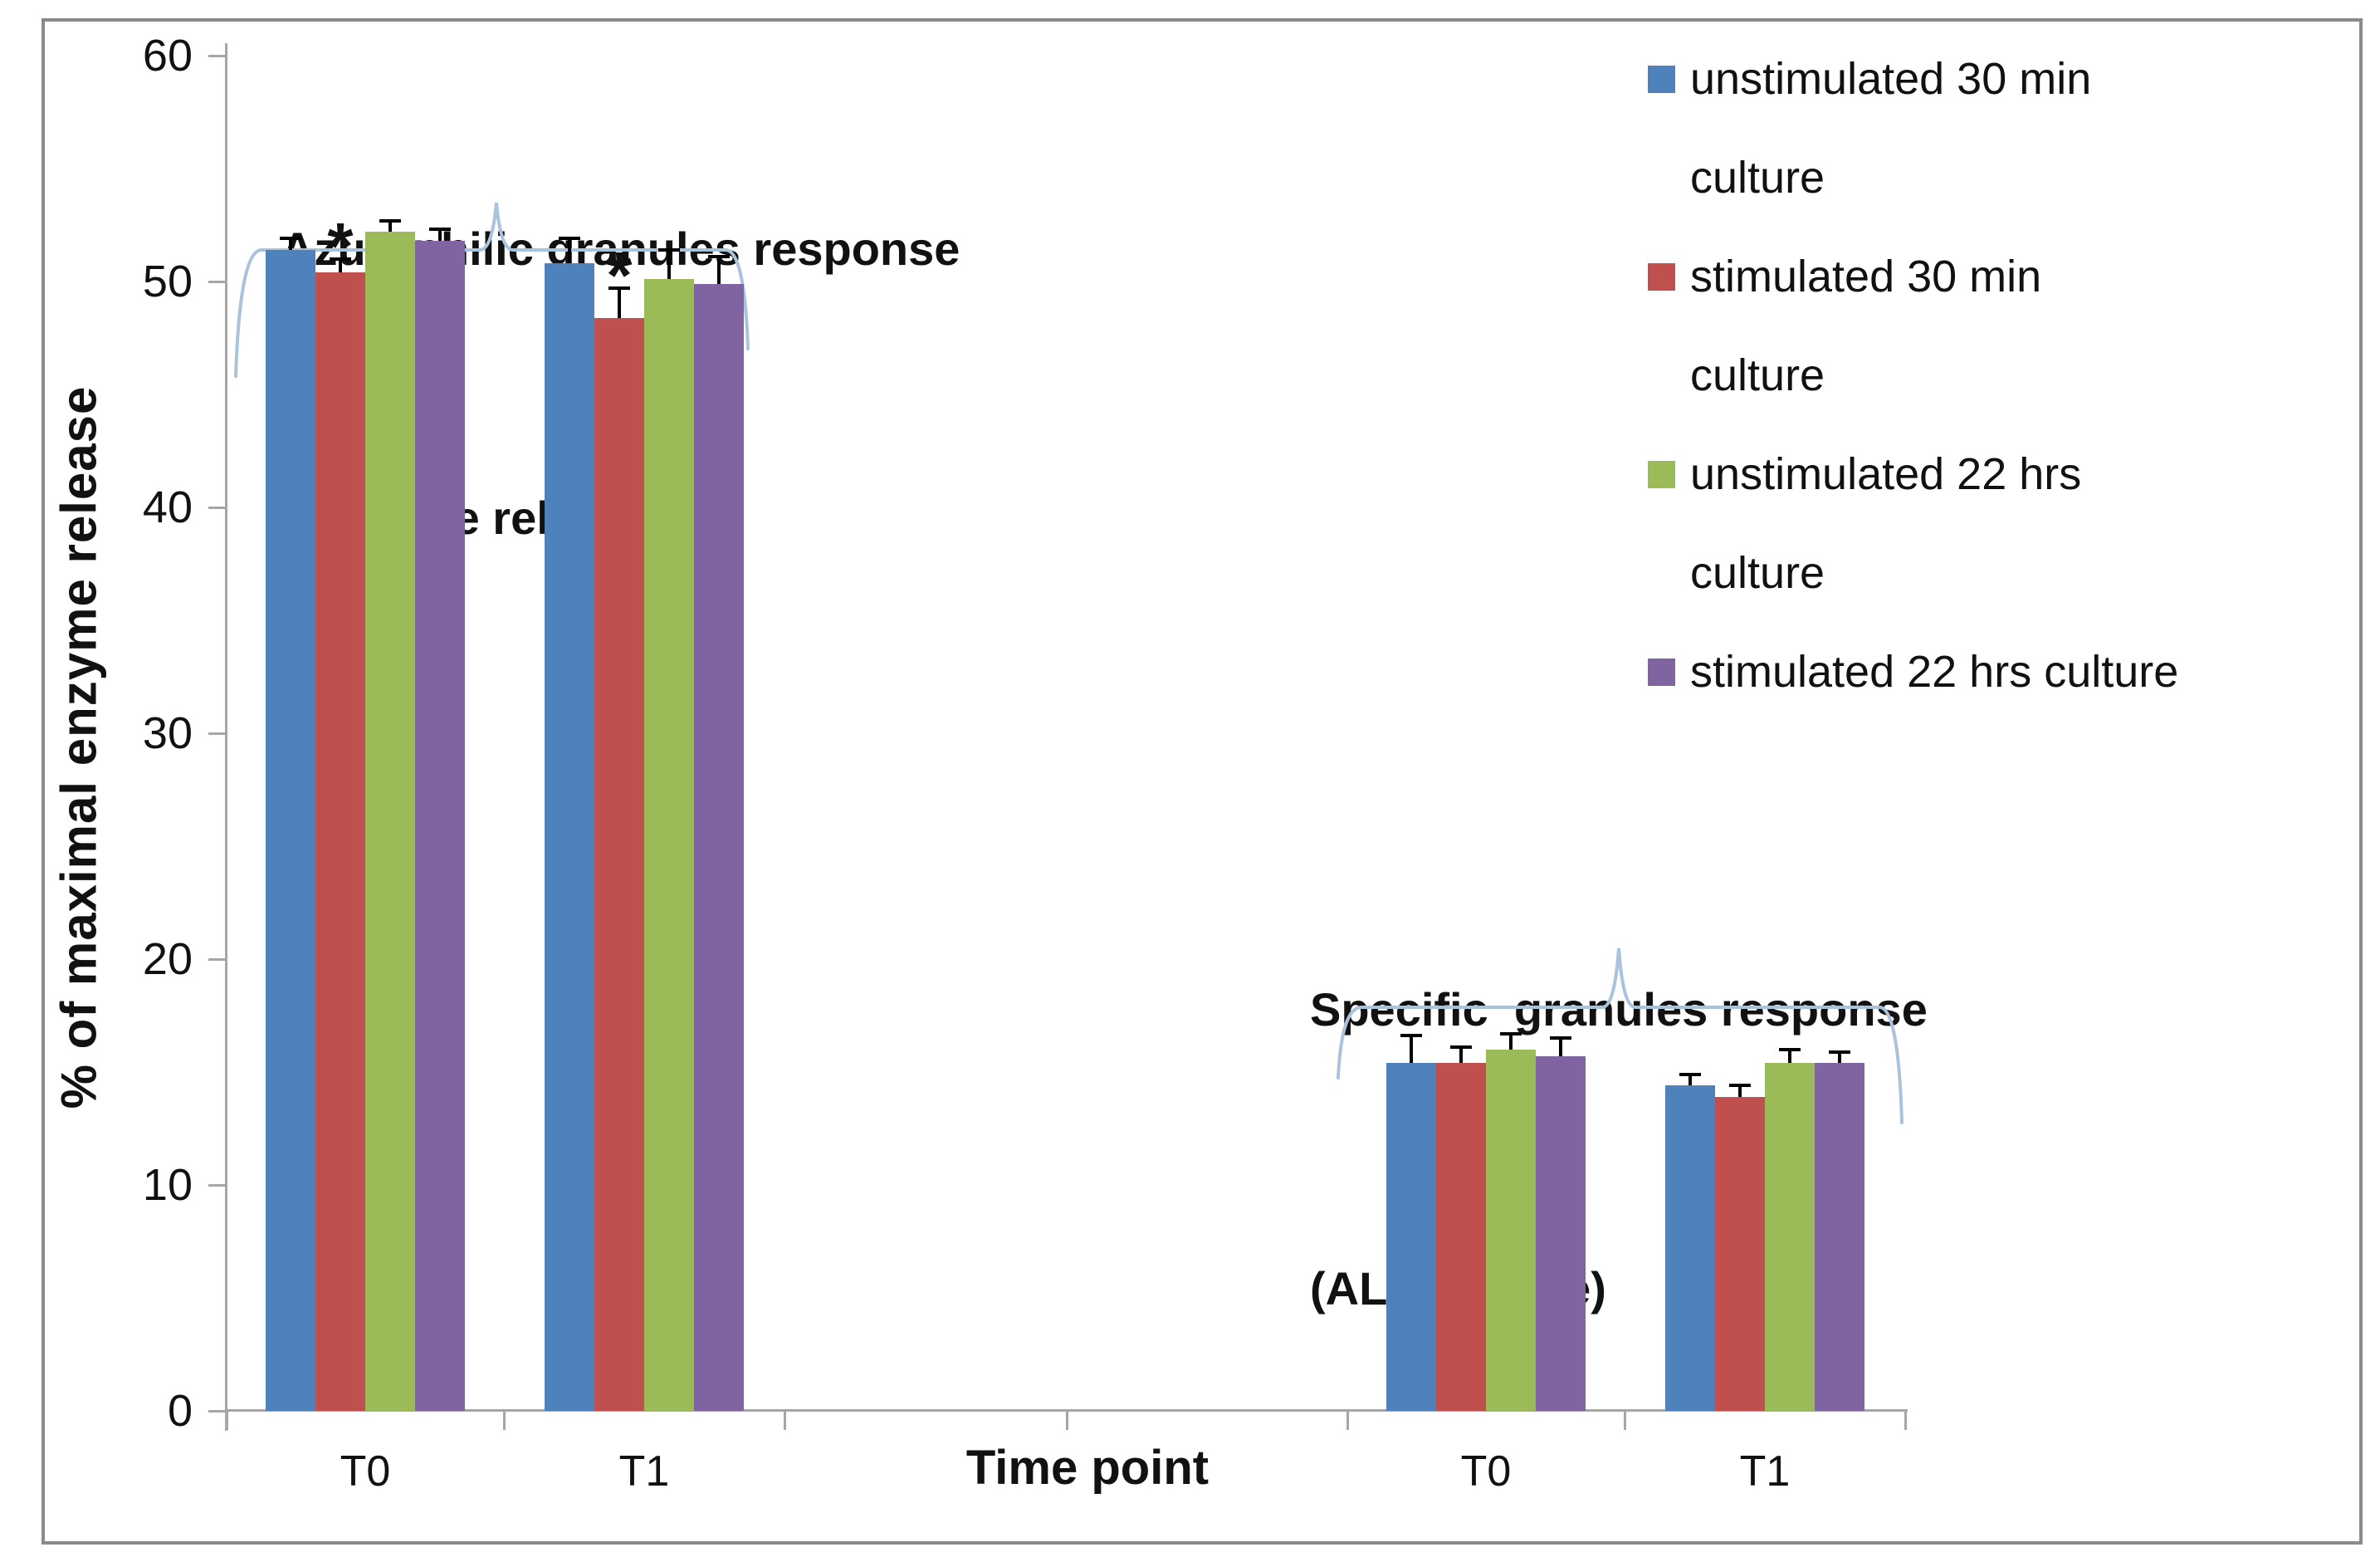 This screenshot has height=1557, width=2380. I want to click on legend-label: unstimulated 30 min culture, so click(1890, 129).